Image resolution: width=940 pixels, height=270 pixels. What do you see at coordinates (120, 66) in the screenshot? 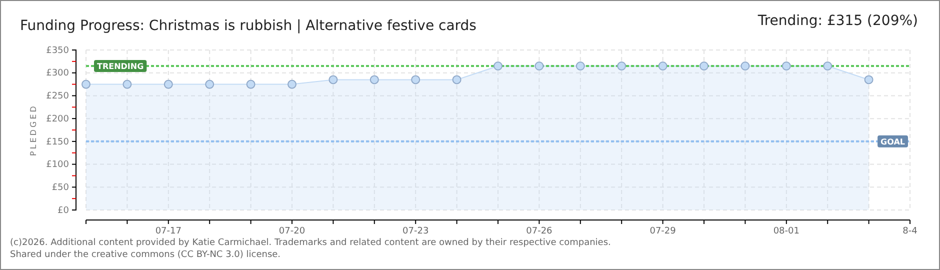
I see `ref-line-label: TRENDING` at bounding box center [120, 66].